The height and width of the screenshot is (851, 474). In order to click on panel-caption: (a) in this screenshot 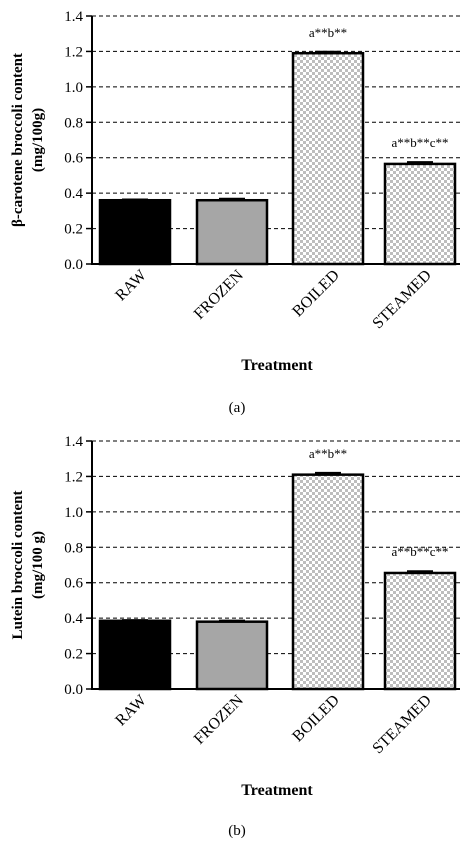, I will do `click(237, 408)`.